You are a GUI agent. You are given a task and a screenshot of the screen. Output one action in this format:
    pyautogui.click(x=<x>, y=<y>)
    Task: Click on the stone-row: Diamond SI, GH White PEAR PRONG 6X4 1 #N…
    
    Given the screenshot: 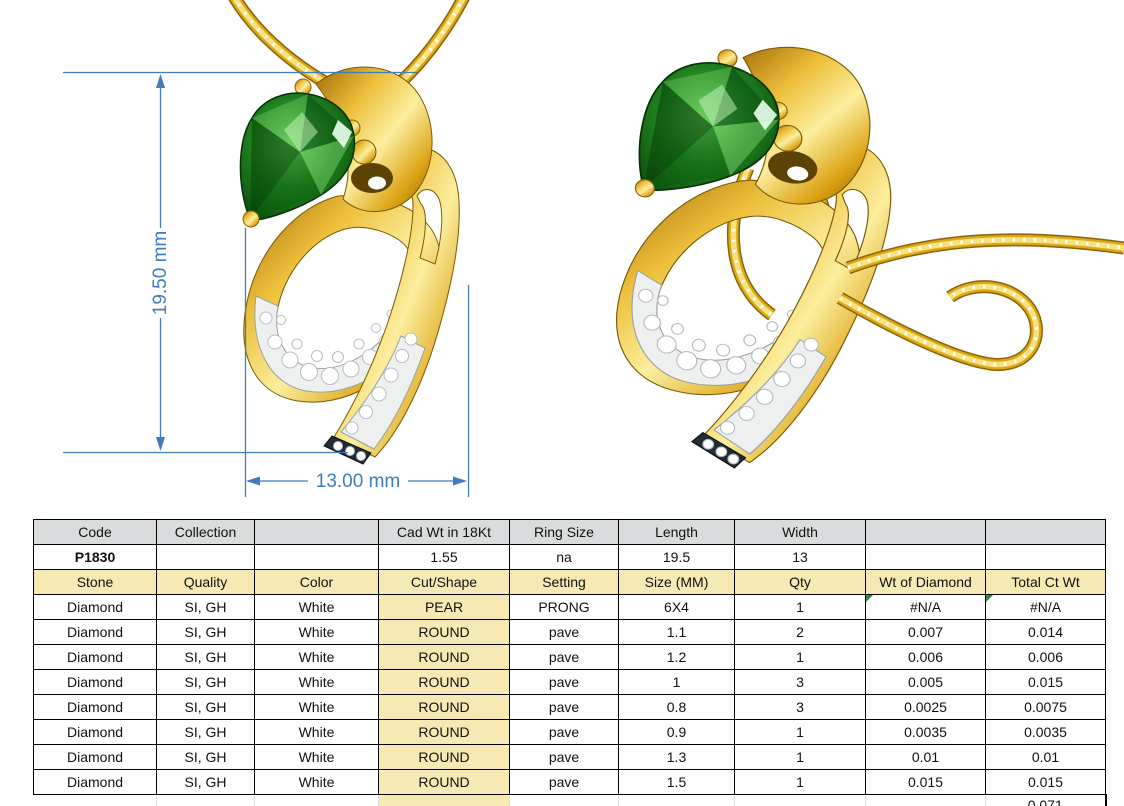 What is the action you would take?
    pyautogui.click(x=569, y=607)
    